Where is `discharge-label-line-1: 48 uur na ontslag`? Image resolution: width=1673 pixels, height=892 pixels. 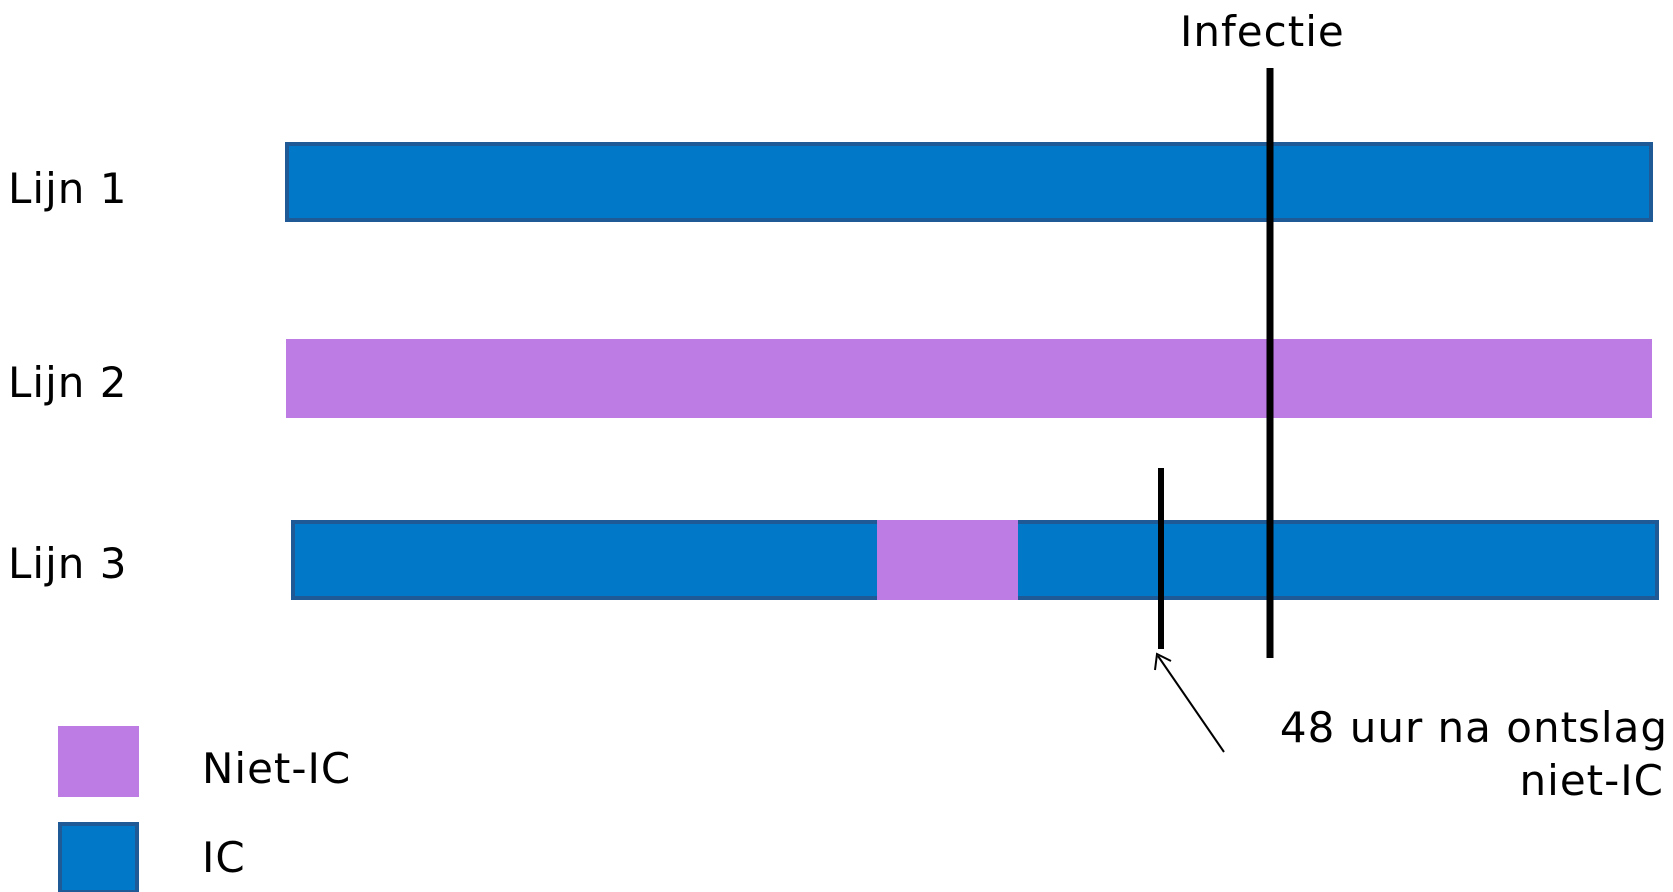
discharge-label-line-1: 48 uur na ontslag is located at coordinates (1474, 727).